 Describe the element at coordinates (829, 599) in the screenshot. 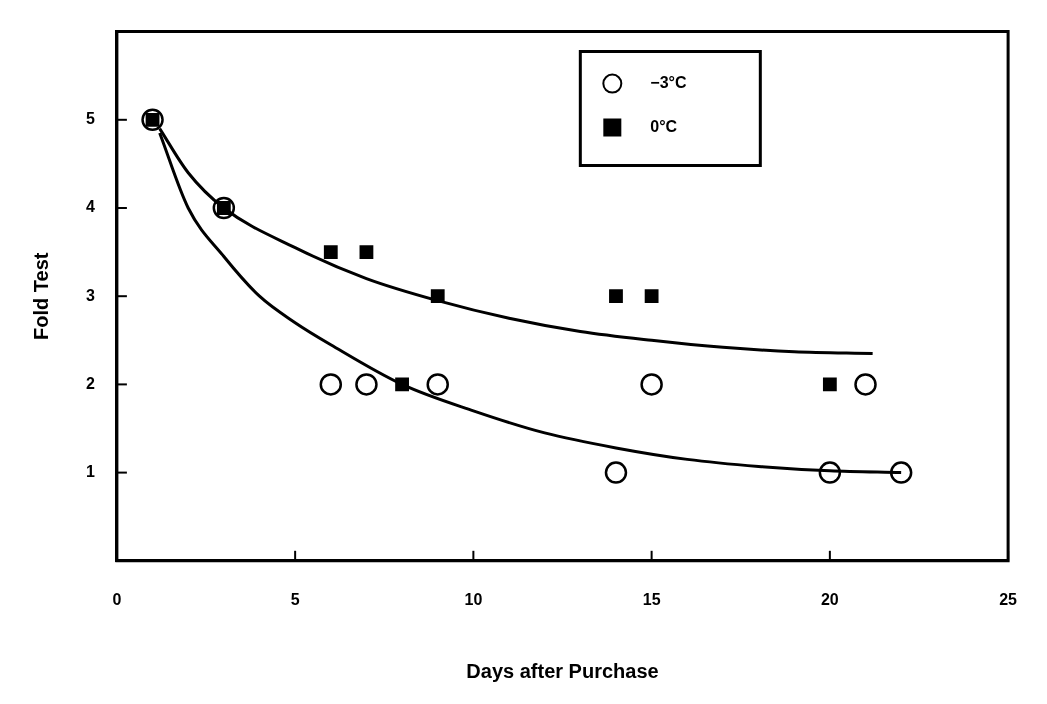

I see `x-tick-label: 20` at that location.